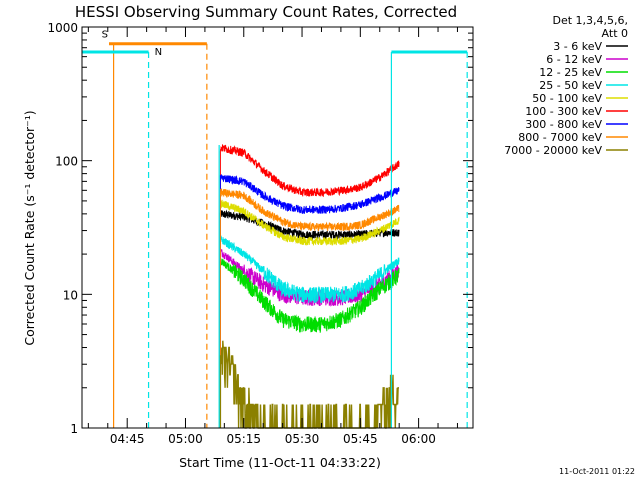  Describe the element at coordinates (66, 162) in the screenshot. I see `y-tick-label: 100` at that location.